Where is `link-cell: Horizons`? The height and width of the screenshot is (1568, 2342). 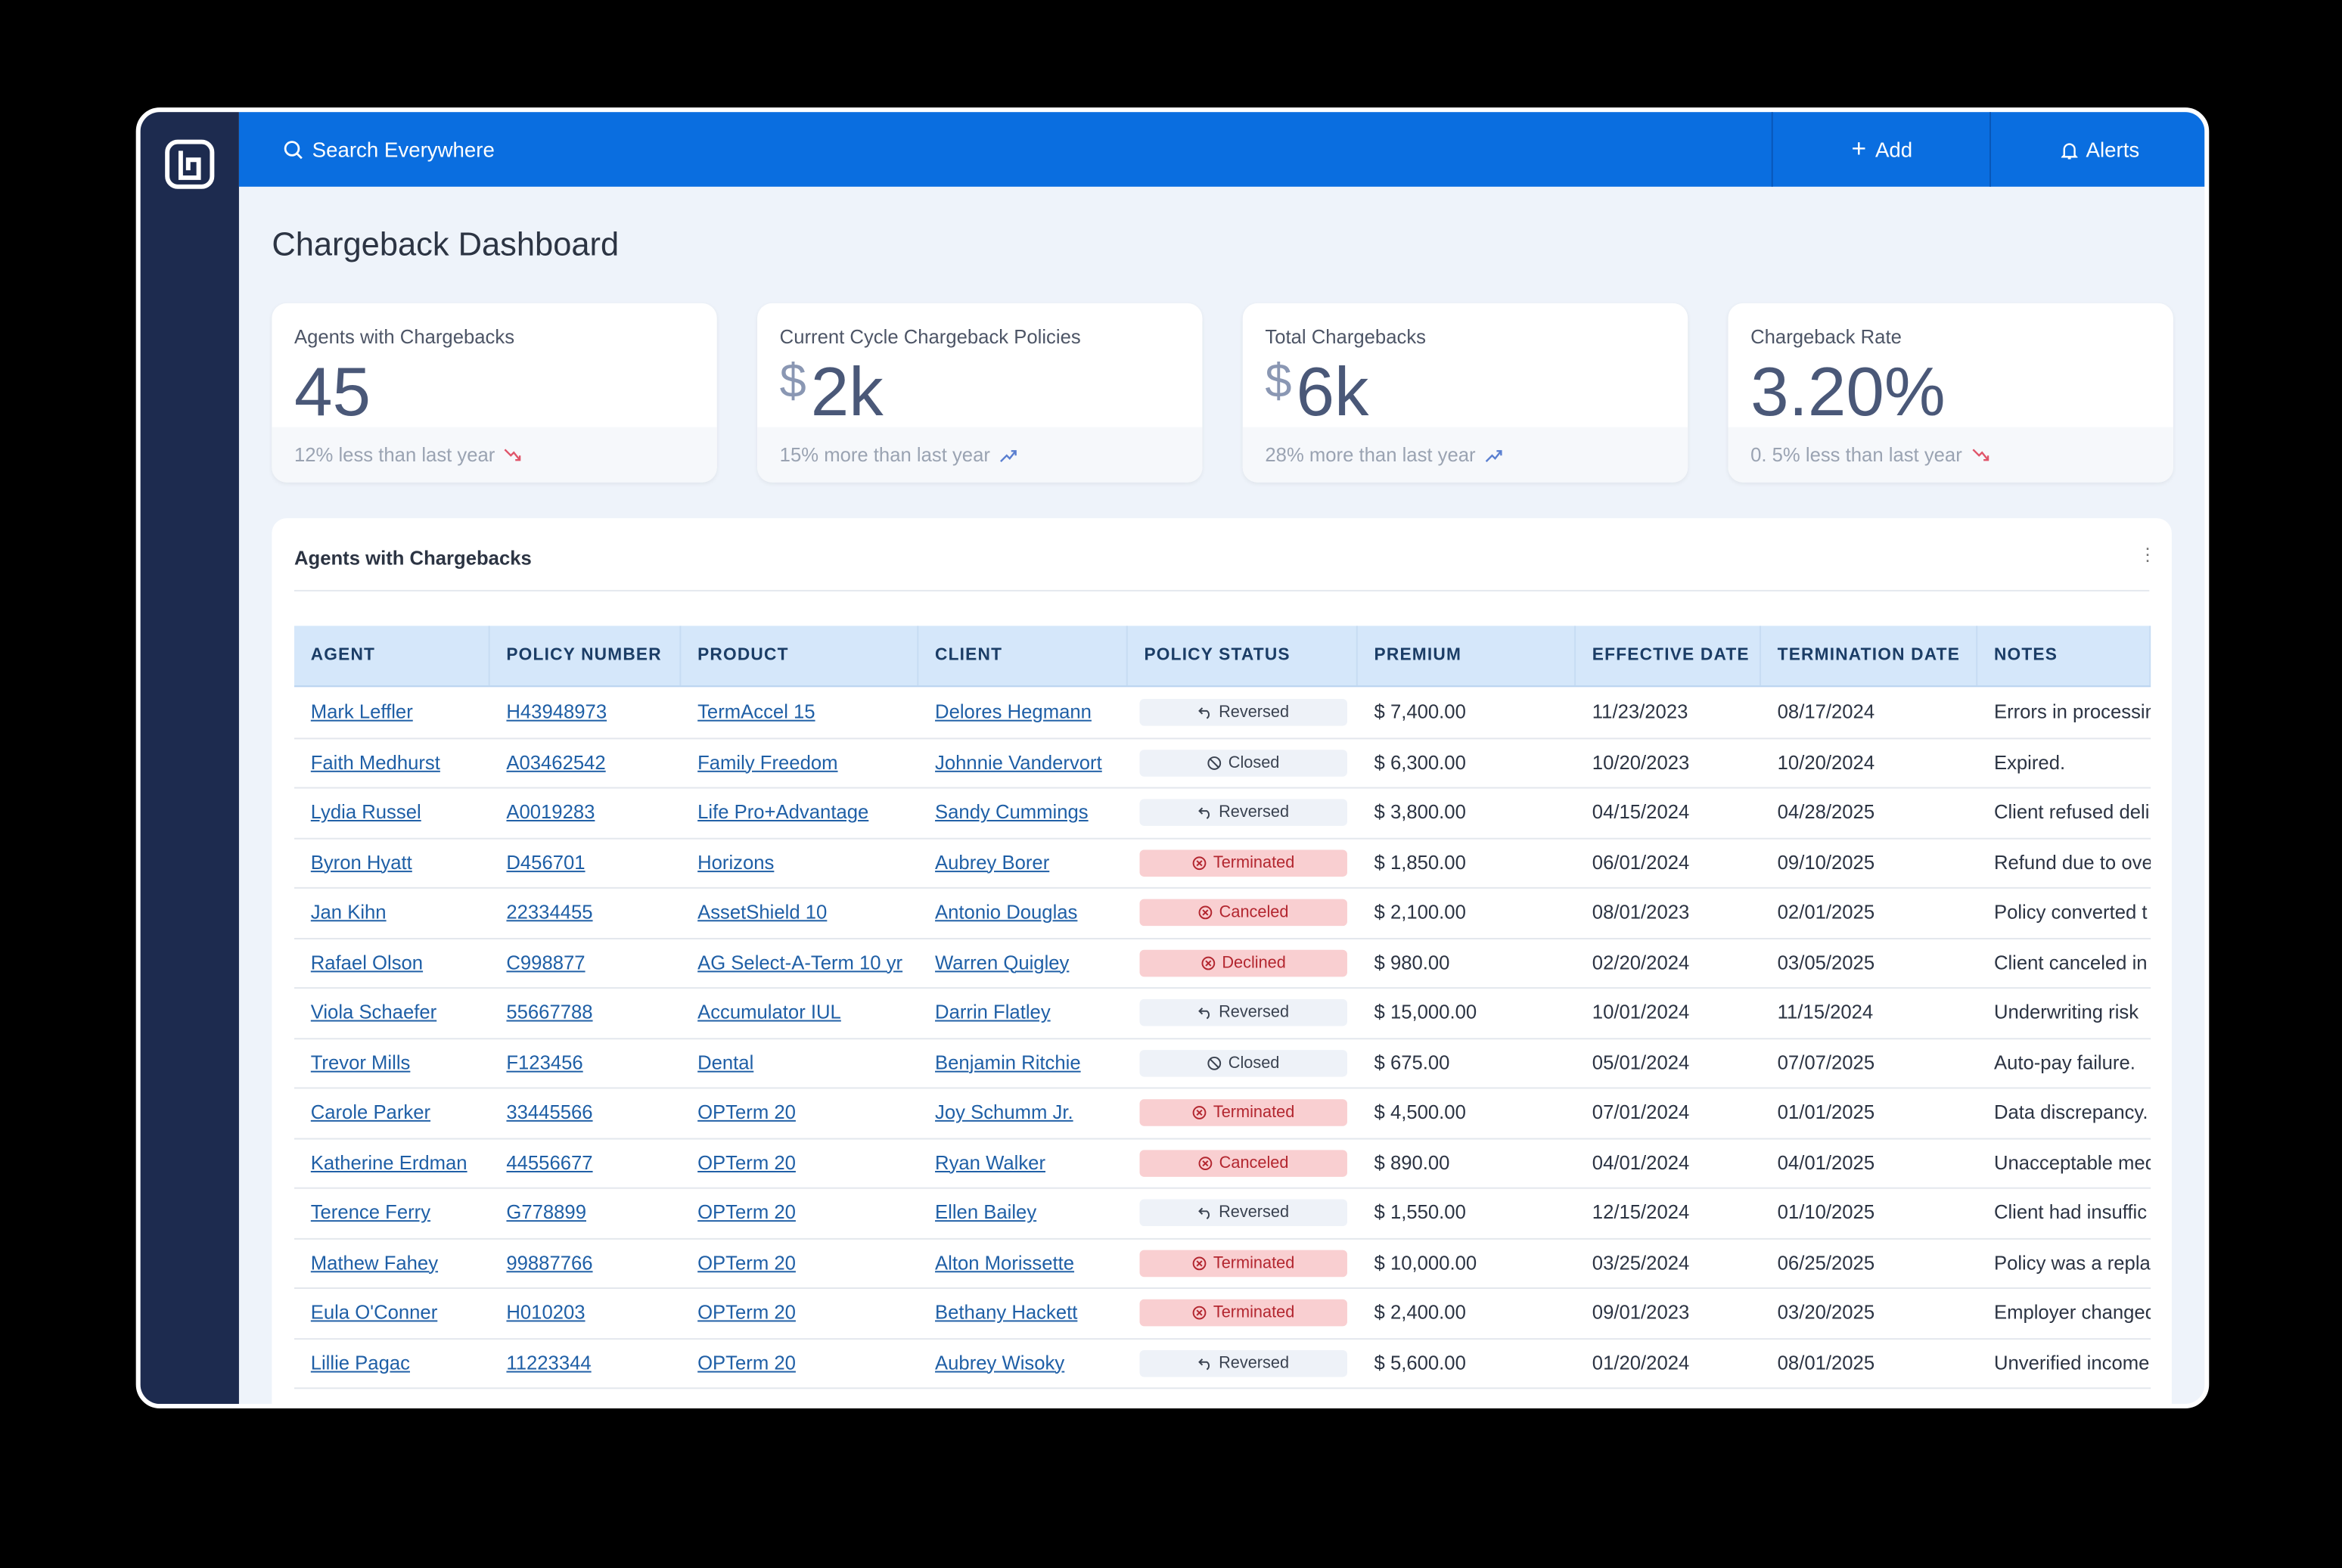 link-cell: Horizons is located at coordinates (736, 862).